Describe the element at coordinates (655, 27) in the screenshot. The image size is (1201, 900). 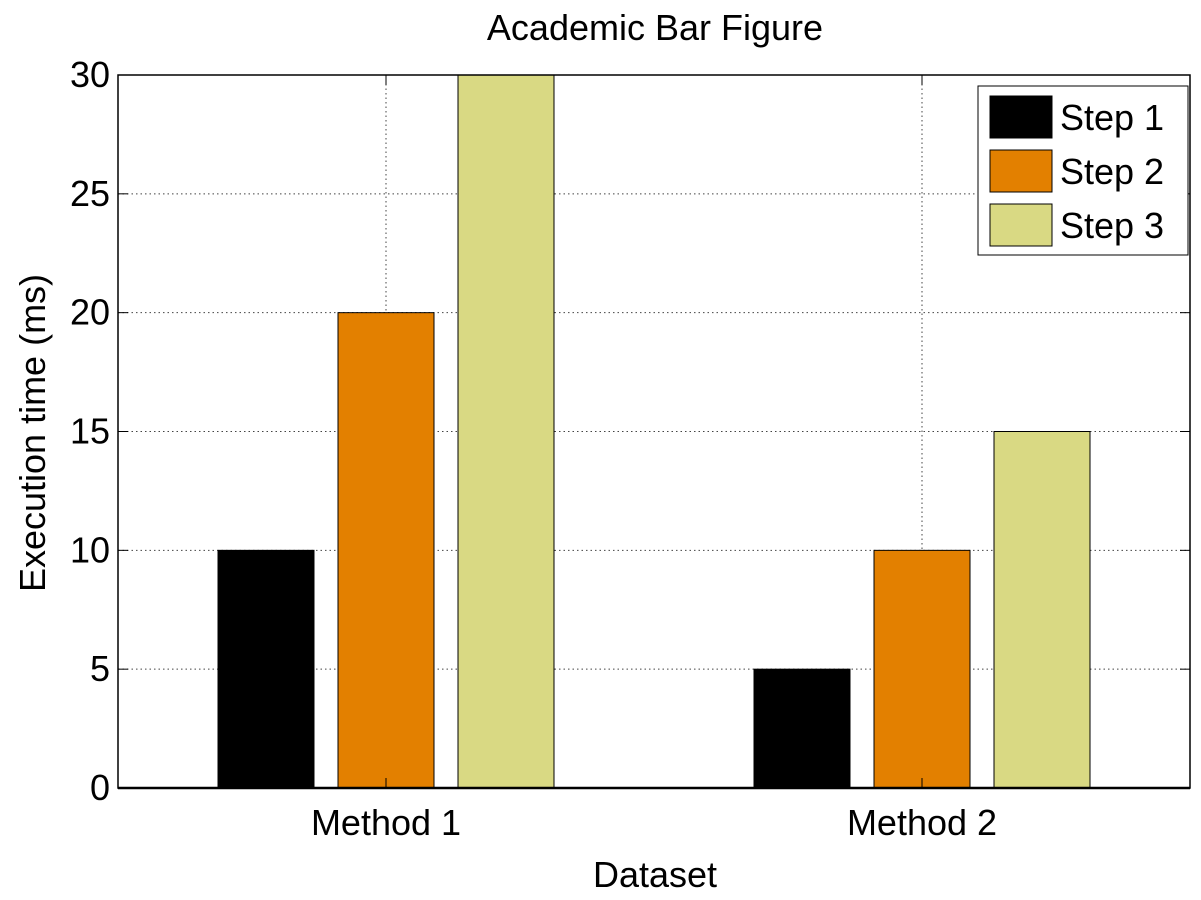
I see `chart-title: Academic Bar Figure` at that location.